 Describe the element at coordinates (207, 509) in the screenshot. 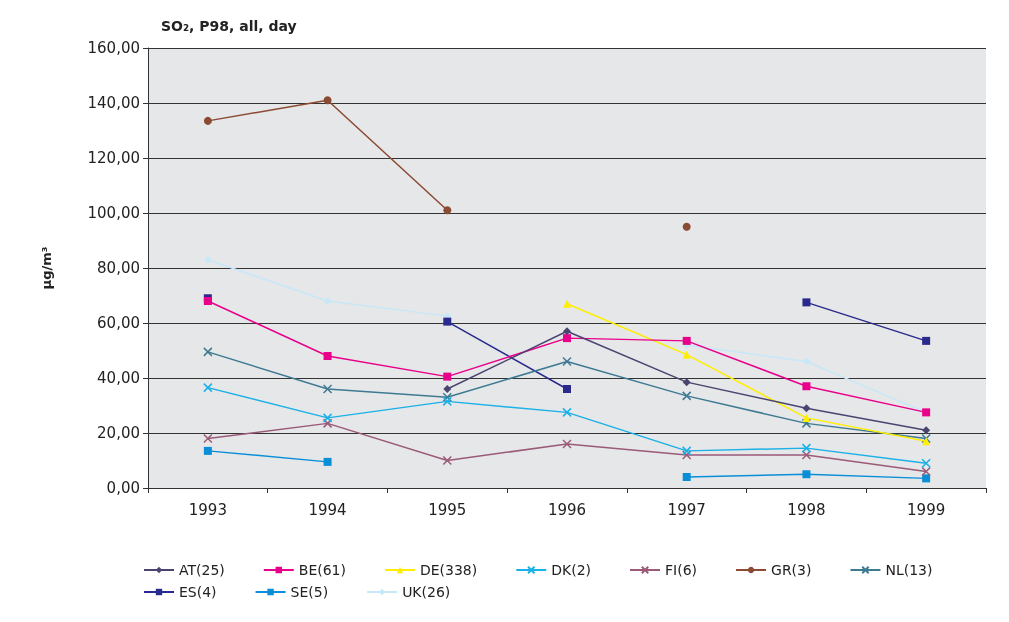

I see `x-tick-label: 1993` at that location.